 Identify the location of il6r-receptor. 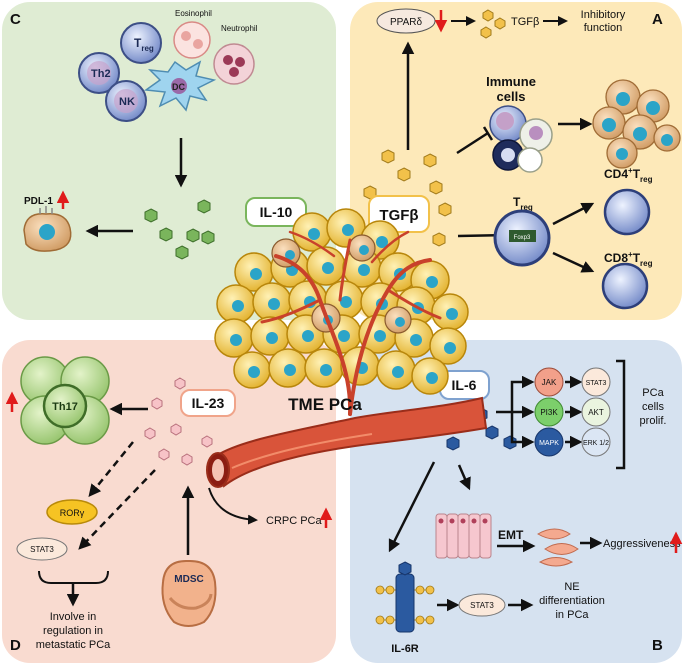
(405, 603).